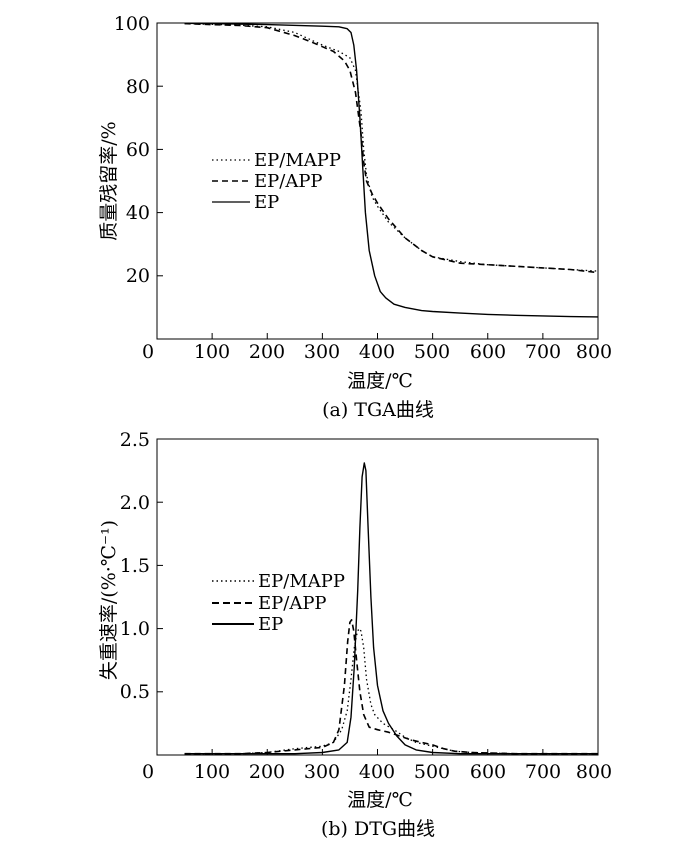  What do you see at coordinates (488, 772) in the screenshot?
I see `dtg-x-tick: 600` at bounding box center [488, 772].